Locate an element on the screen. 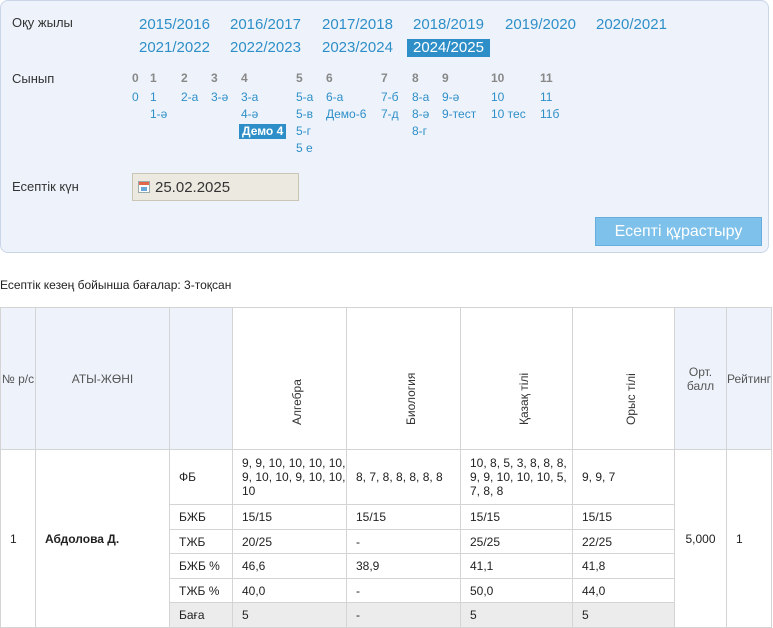  student-rating: 1 is located at coordinates (749, 538).